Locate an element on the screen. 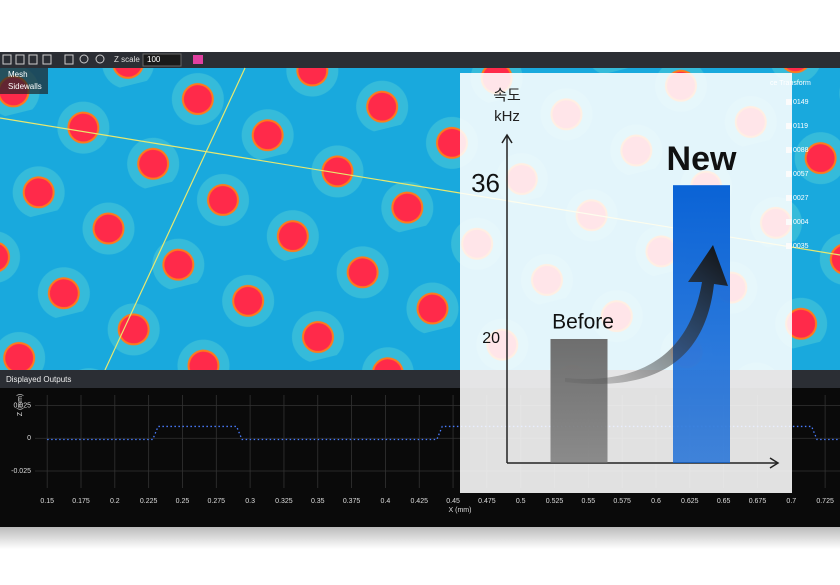 The image size is (840, 585). y-axis-unit: kHz is located at coordinates (507, 116).